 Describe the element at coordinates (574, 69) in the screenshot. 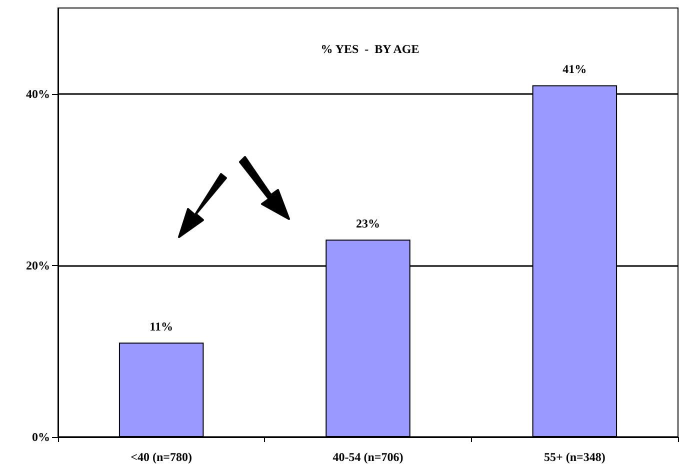

I see `data-label: 41%` at that location.